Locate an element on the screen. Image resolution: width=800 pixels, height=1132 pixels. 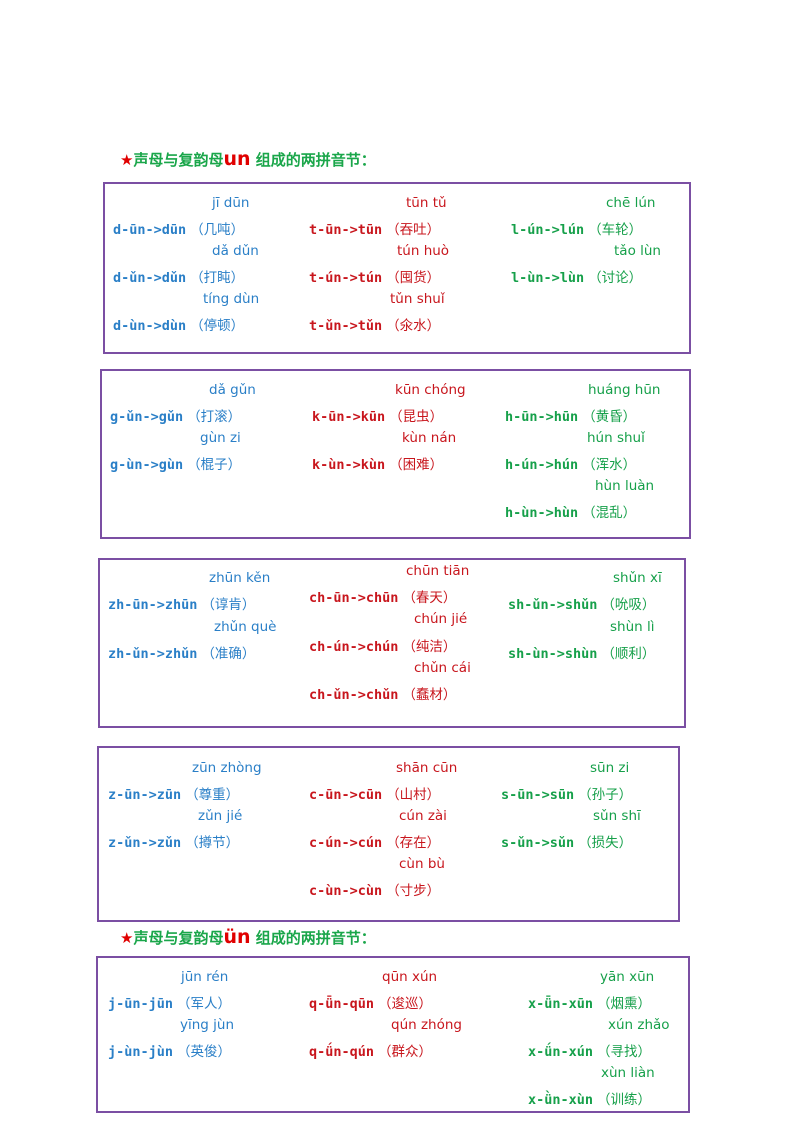
pinyin-label: kūn chóng is located at coordinates (430, 390).